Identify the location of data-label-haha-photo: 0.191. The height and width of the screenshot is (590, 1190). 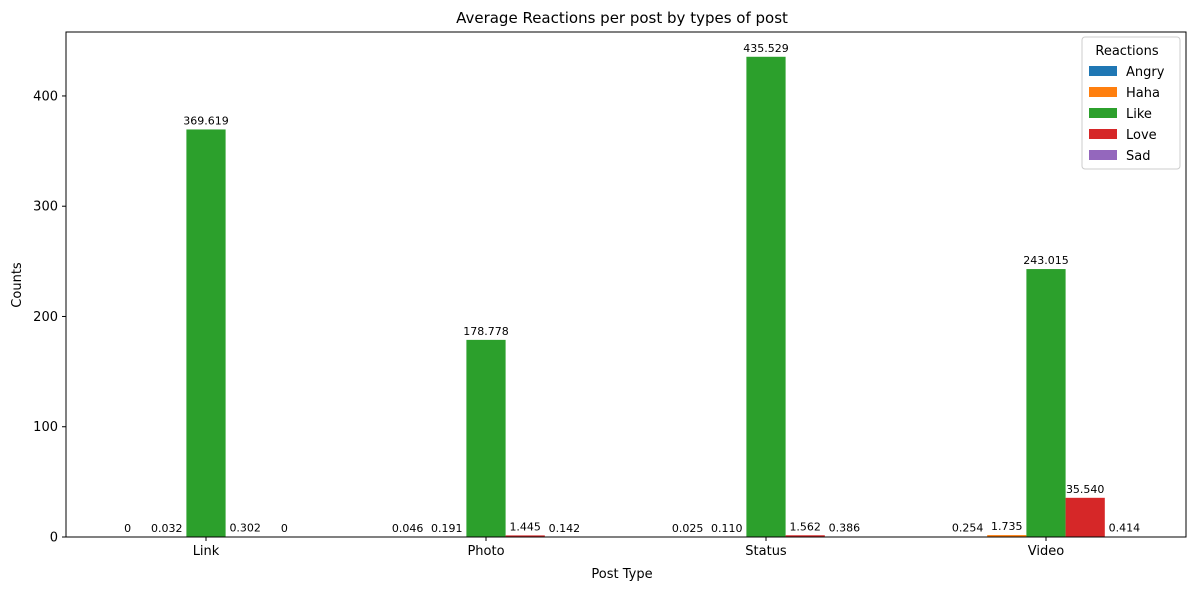
(447, 528).